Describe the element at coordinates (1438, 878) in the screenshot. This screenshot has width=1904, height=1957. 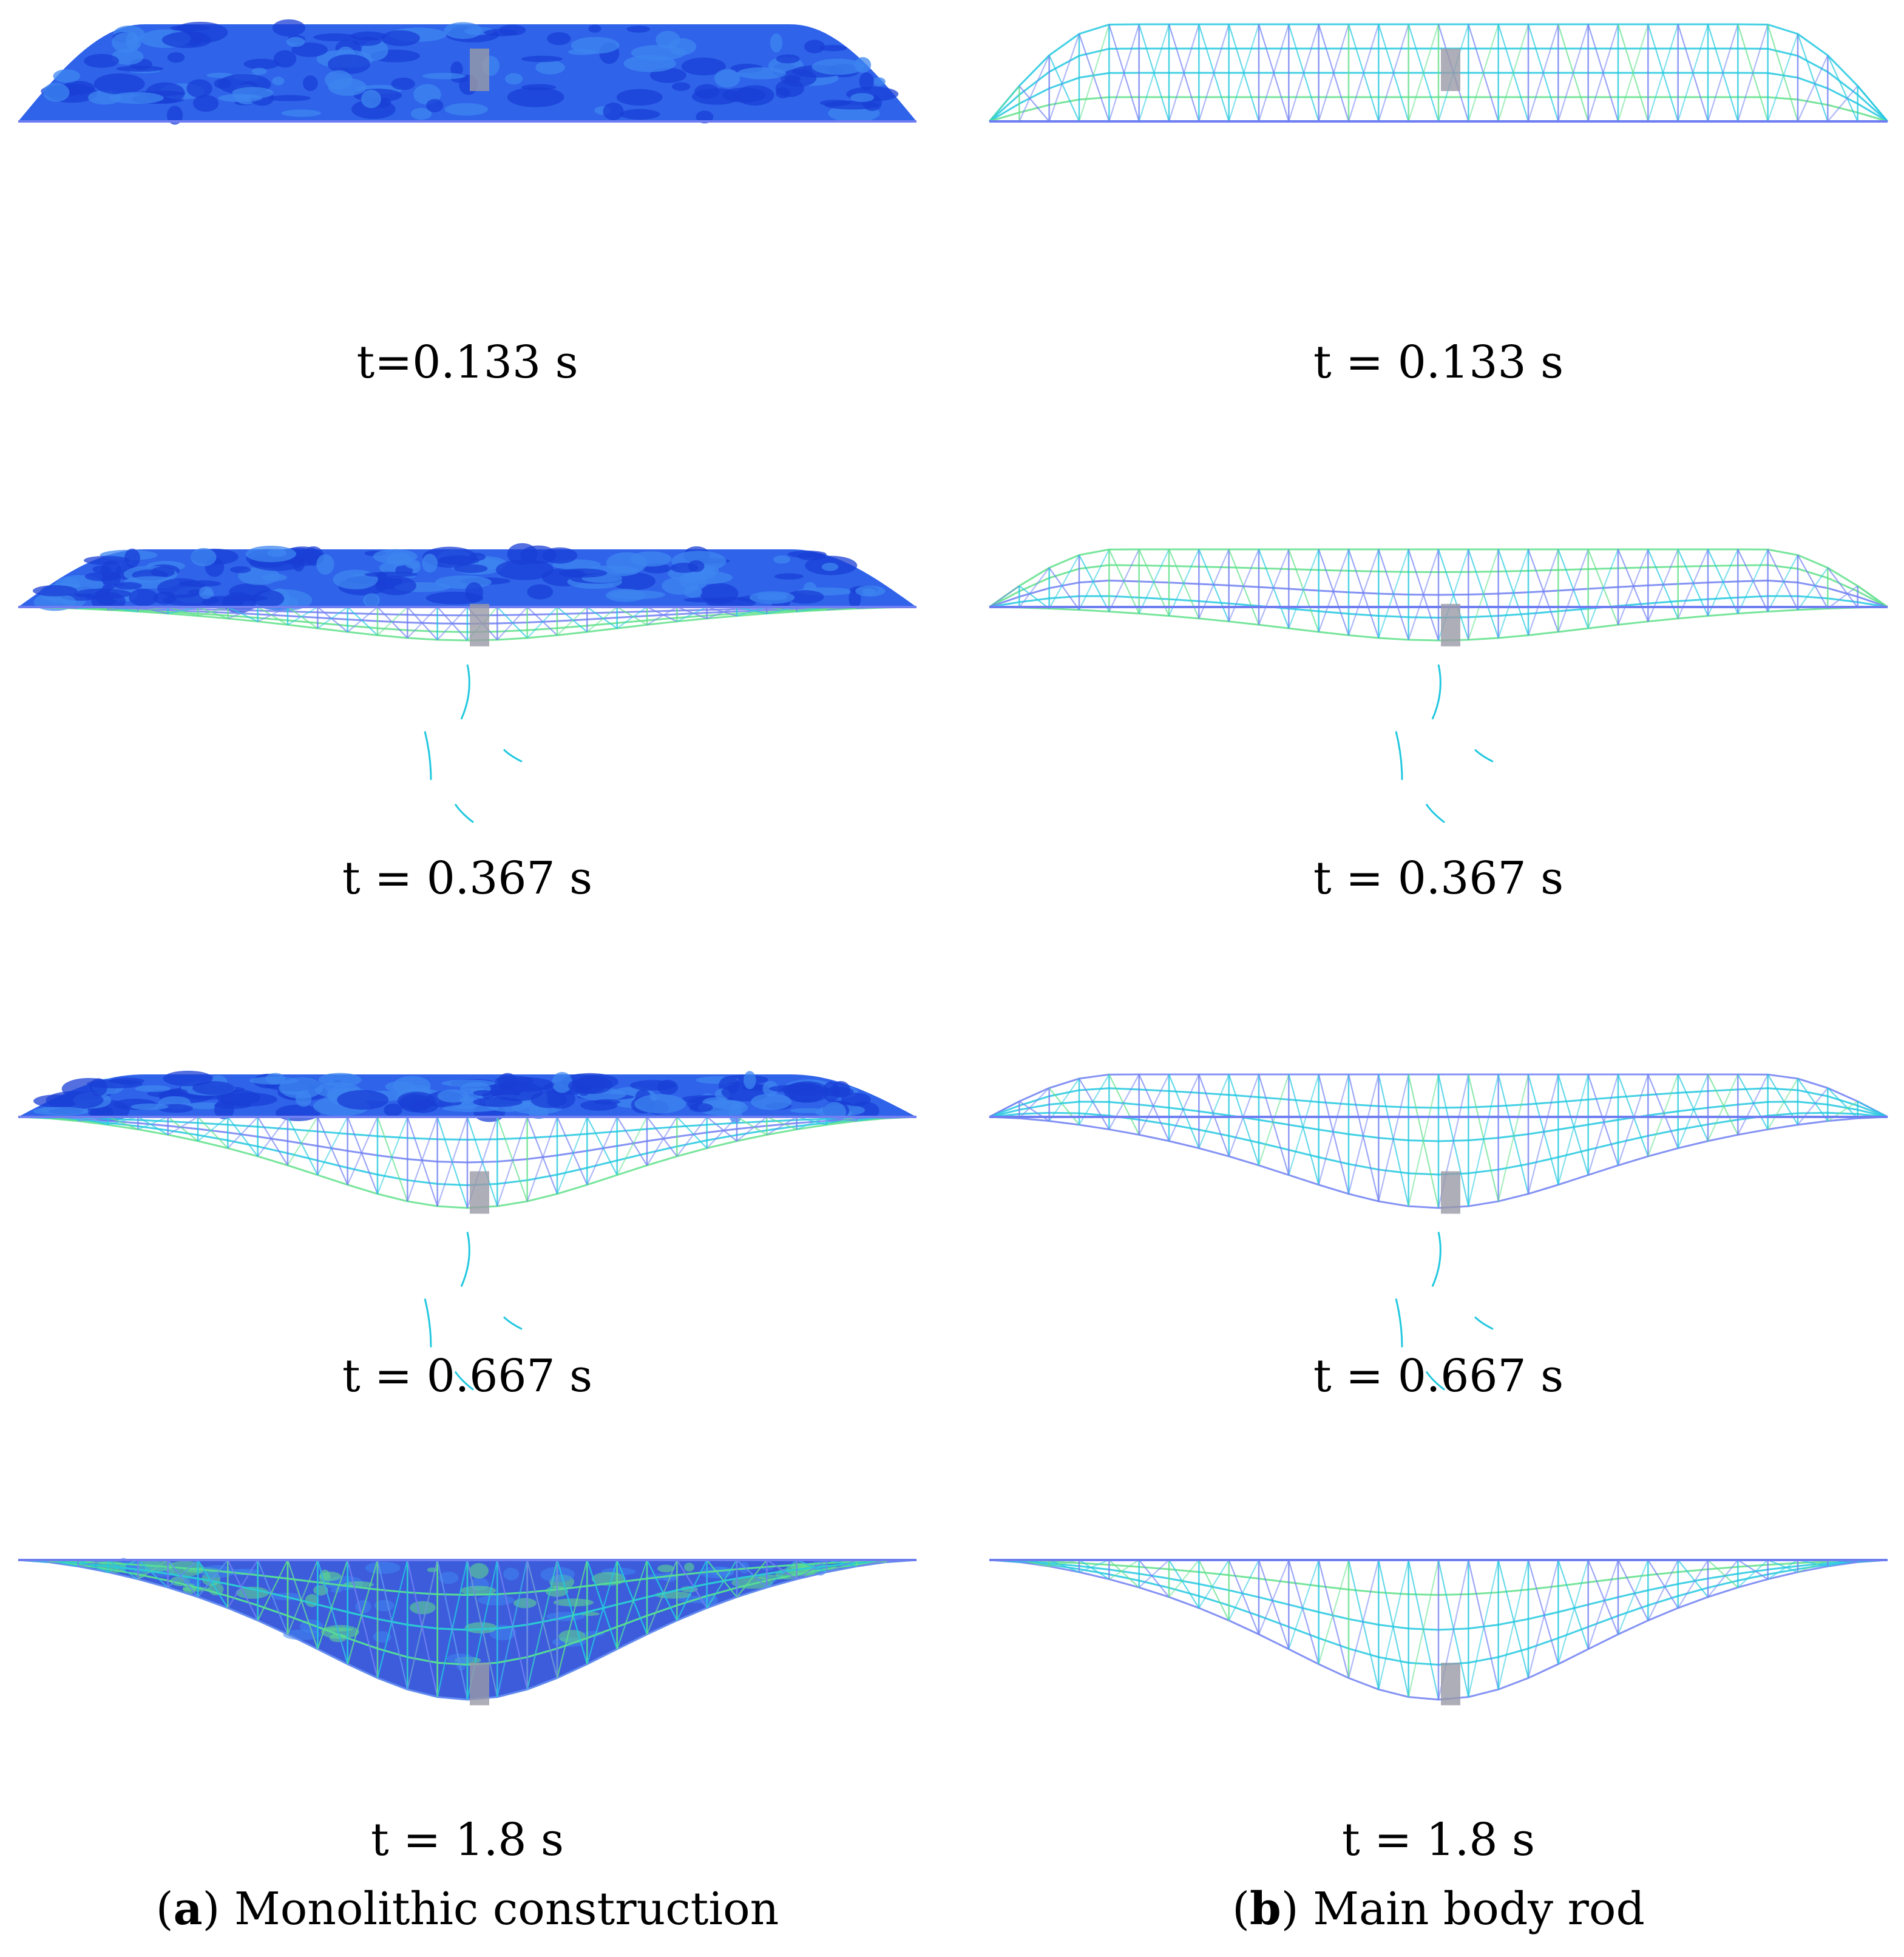
I see `time-label-b-2: t = 0.367 s` at that location.